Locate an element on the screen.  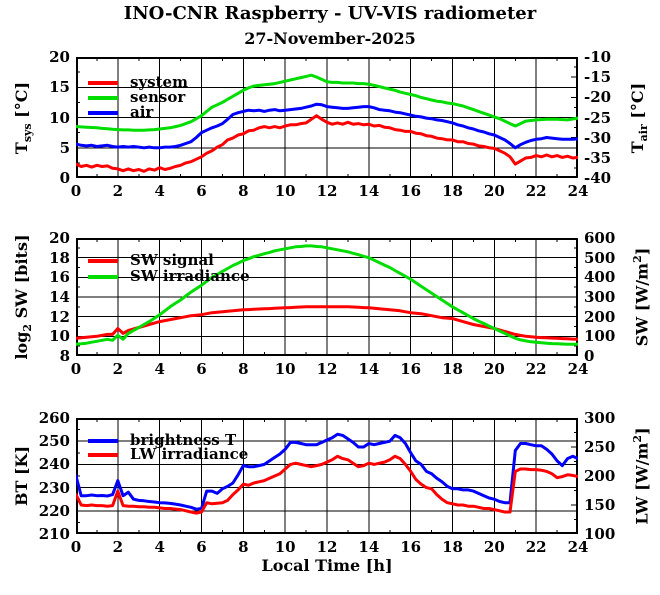
series-sw-irradiance is located at coordinates (327, 295).